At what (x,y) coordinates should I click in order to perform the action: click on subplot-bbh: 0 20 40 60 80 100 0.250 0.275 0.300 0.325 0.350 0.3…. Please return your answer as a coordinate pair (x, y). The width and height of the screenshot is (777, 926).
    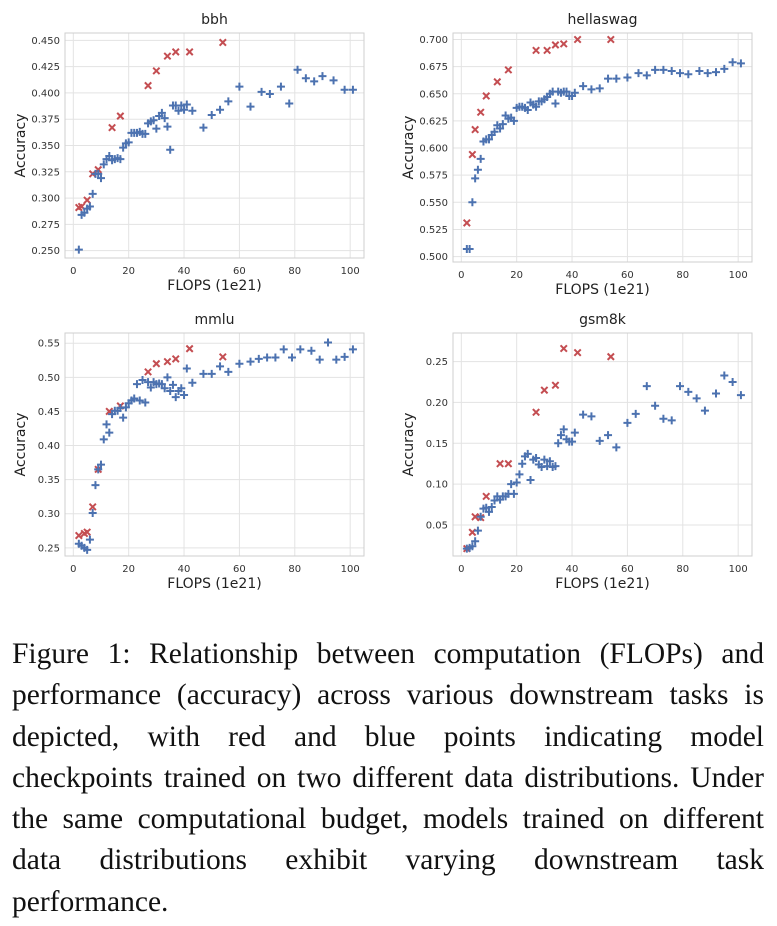
    Looking at the image, I should click on (189, 153).